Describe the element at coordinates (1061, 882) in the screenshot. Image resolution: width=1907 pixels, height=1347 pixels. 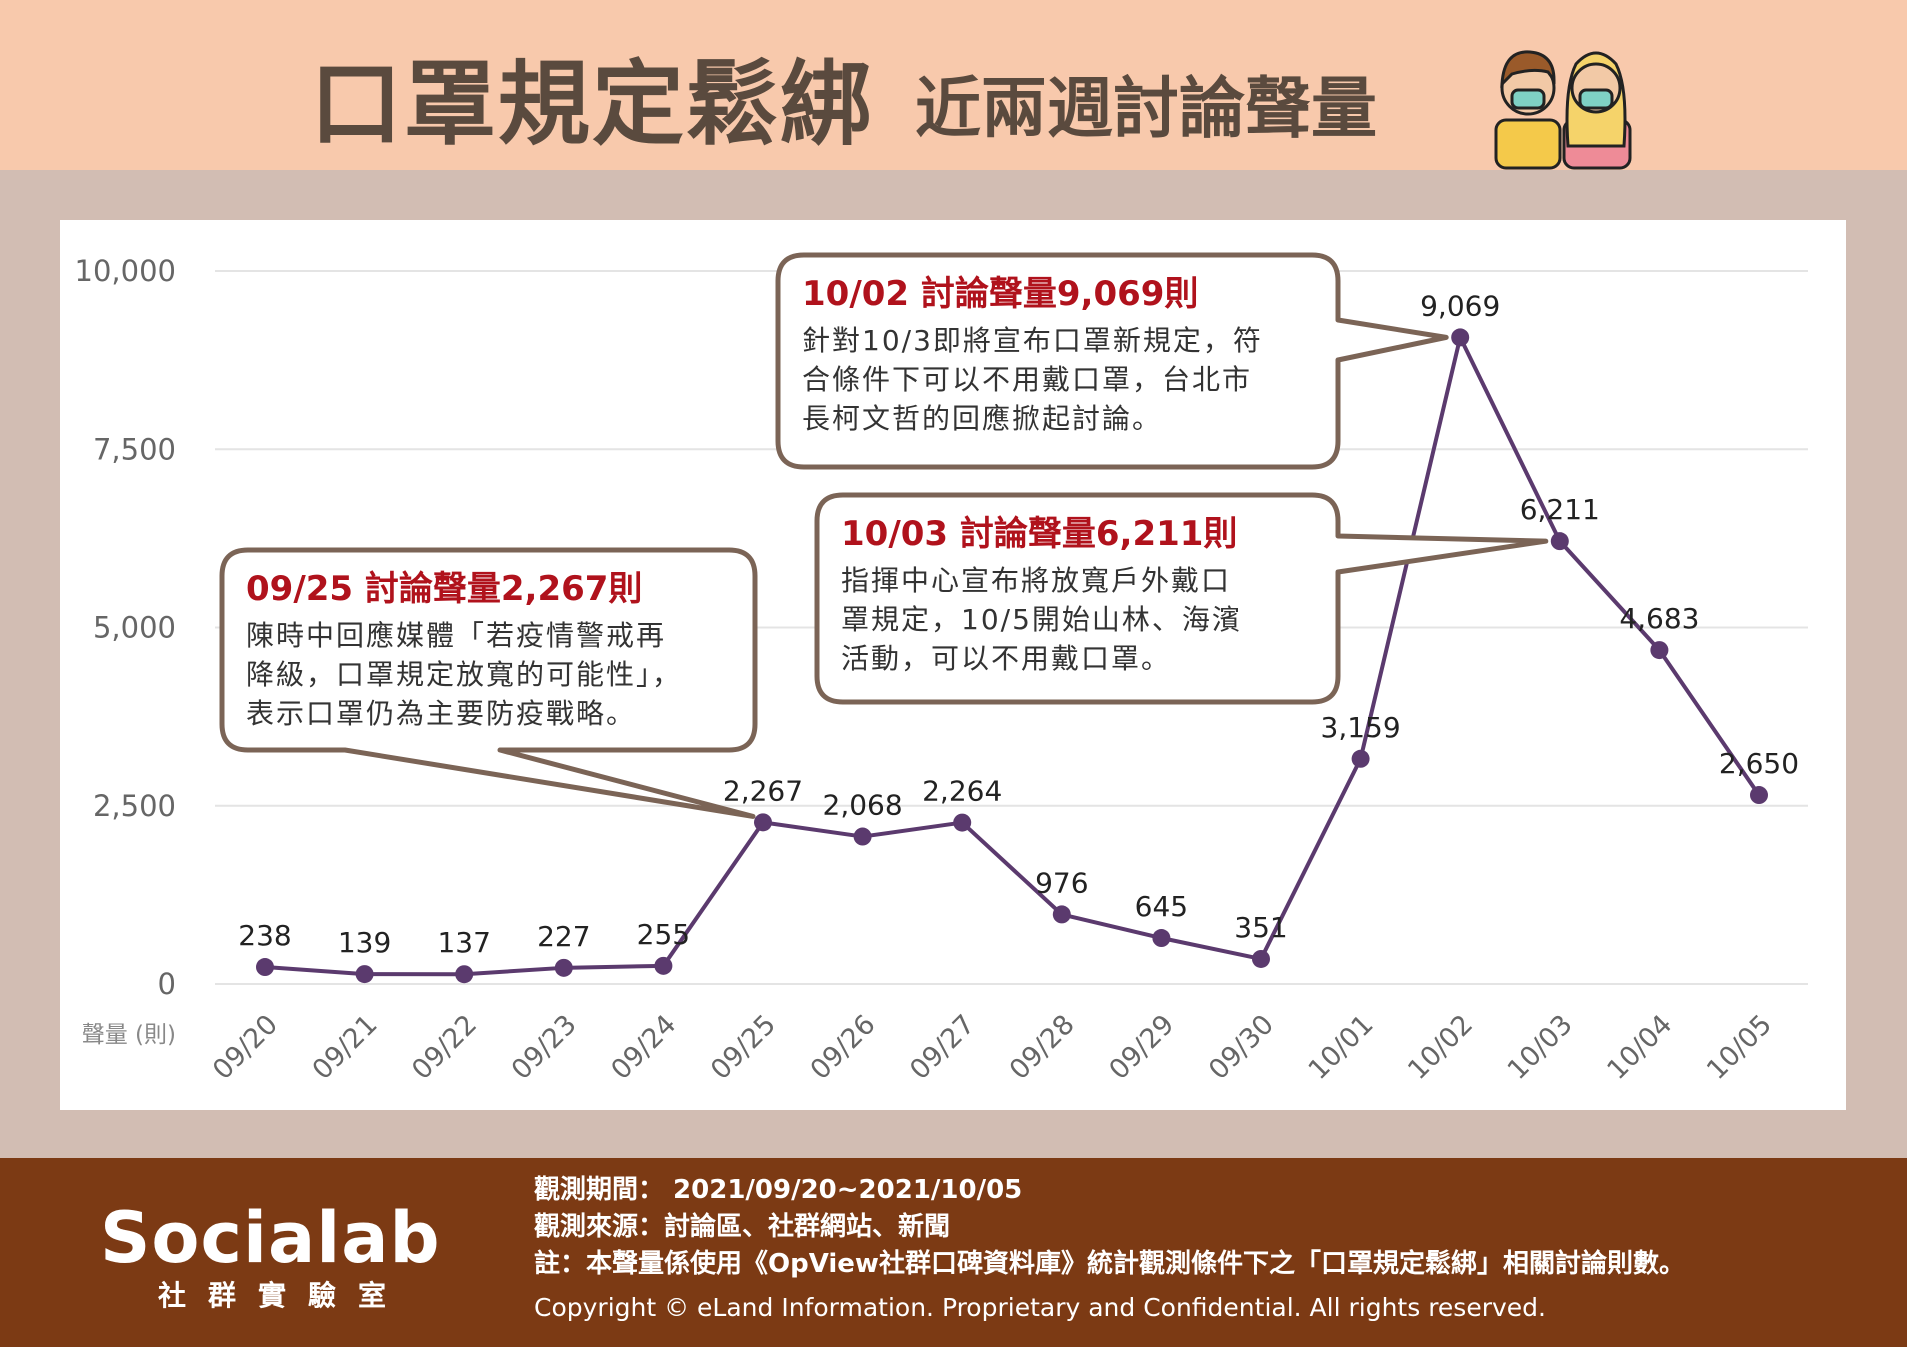
I see `data-label: 976` at that location.